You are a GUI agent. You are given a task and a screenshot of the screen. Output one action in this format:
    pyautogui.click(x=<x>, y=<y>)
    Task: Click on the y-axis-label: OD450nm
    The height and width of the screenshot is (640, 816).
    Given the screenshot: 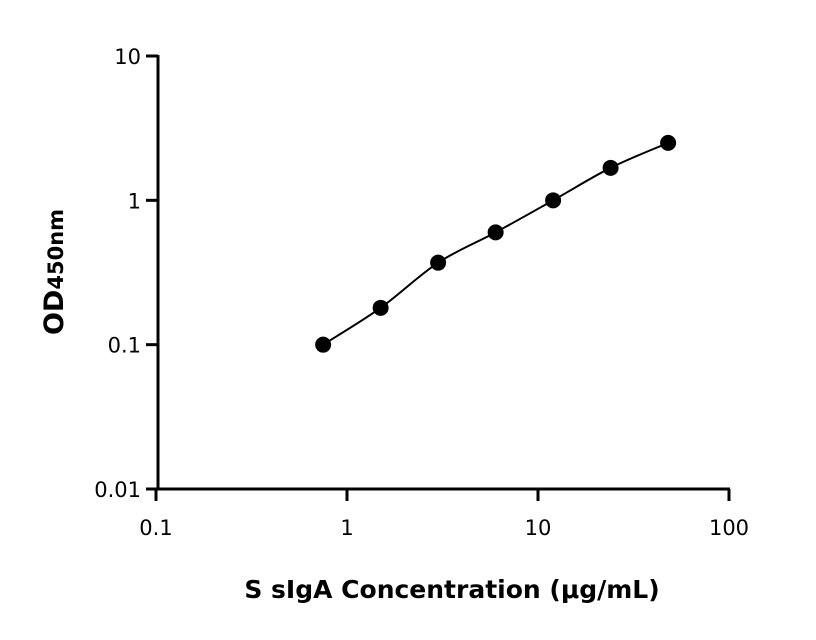 What is the action you would take?
    pyautogui.click(x=54, y=272)
    